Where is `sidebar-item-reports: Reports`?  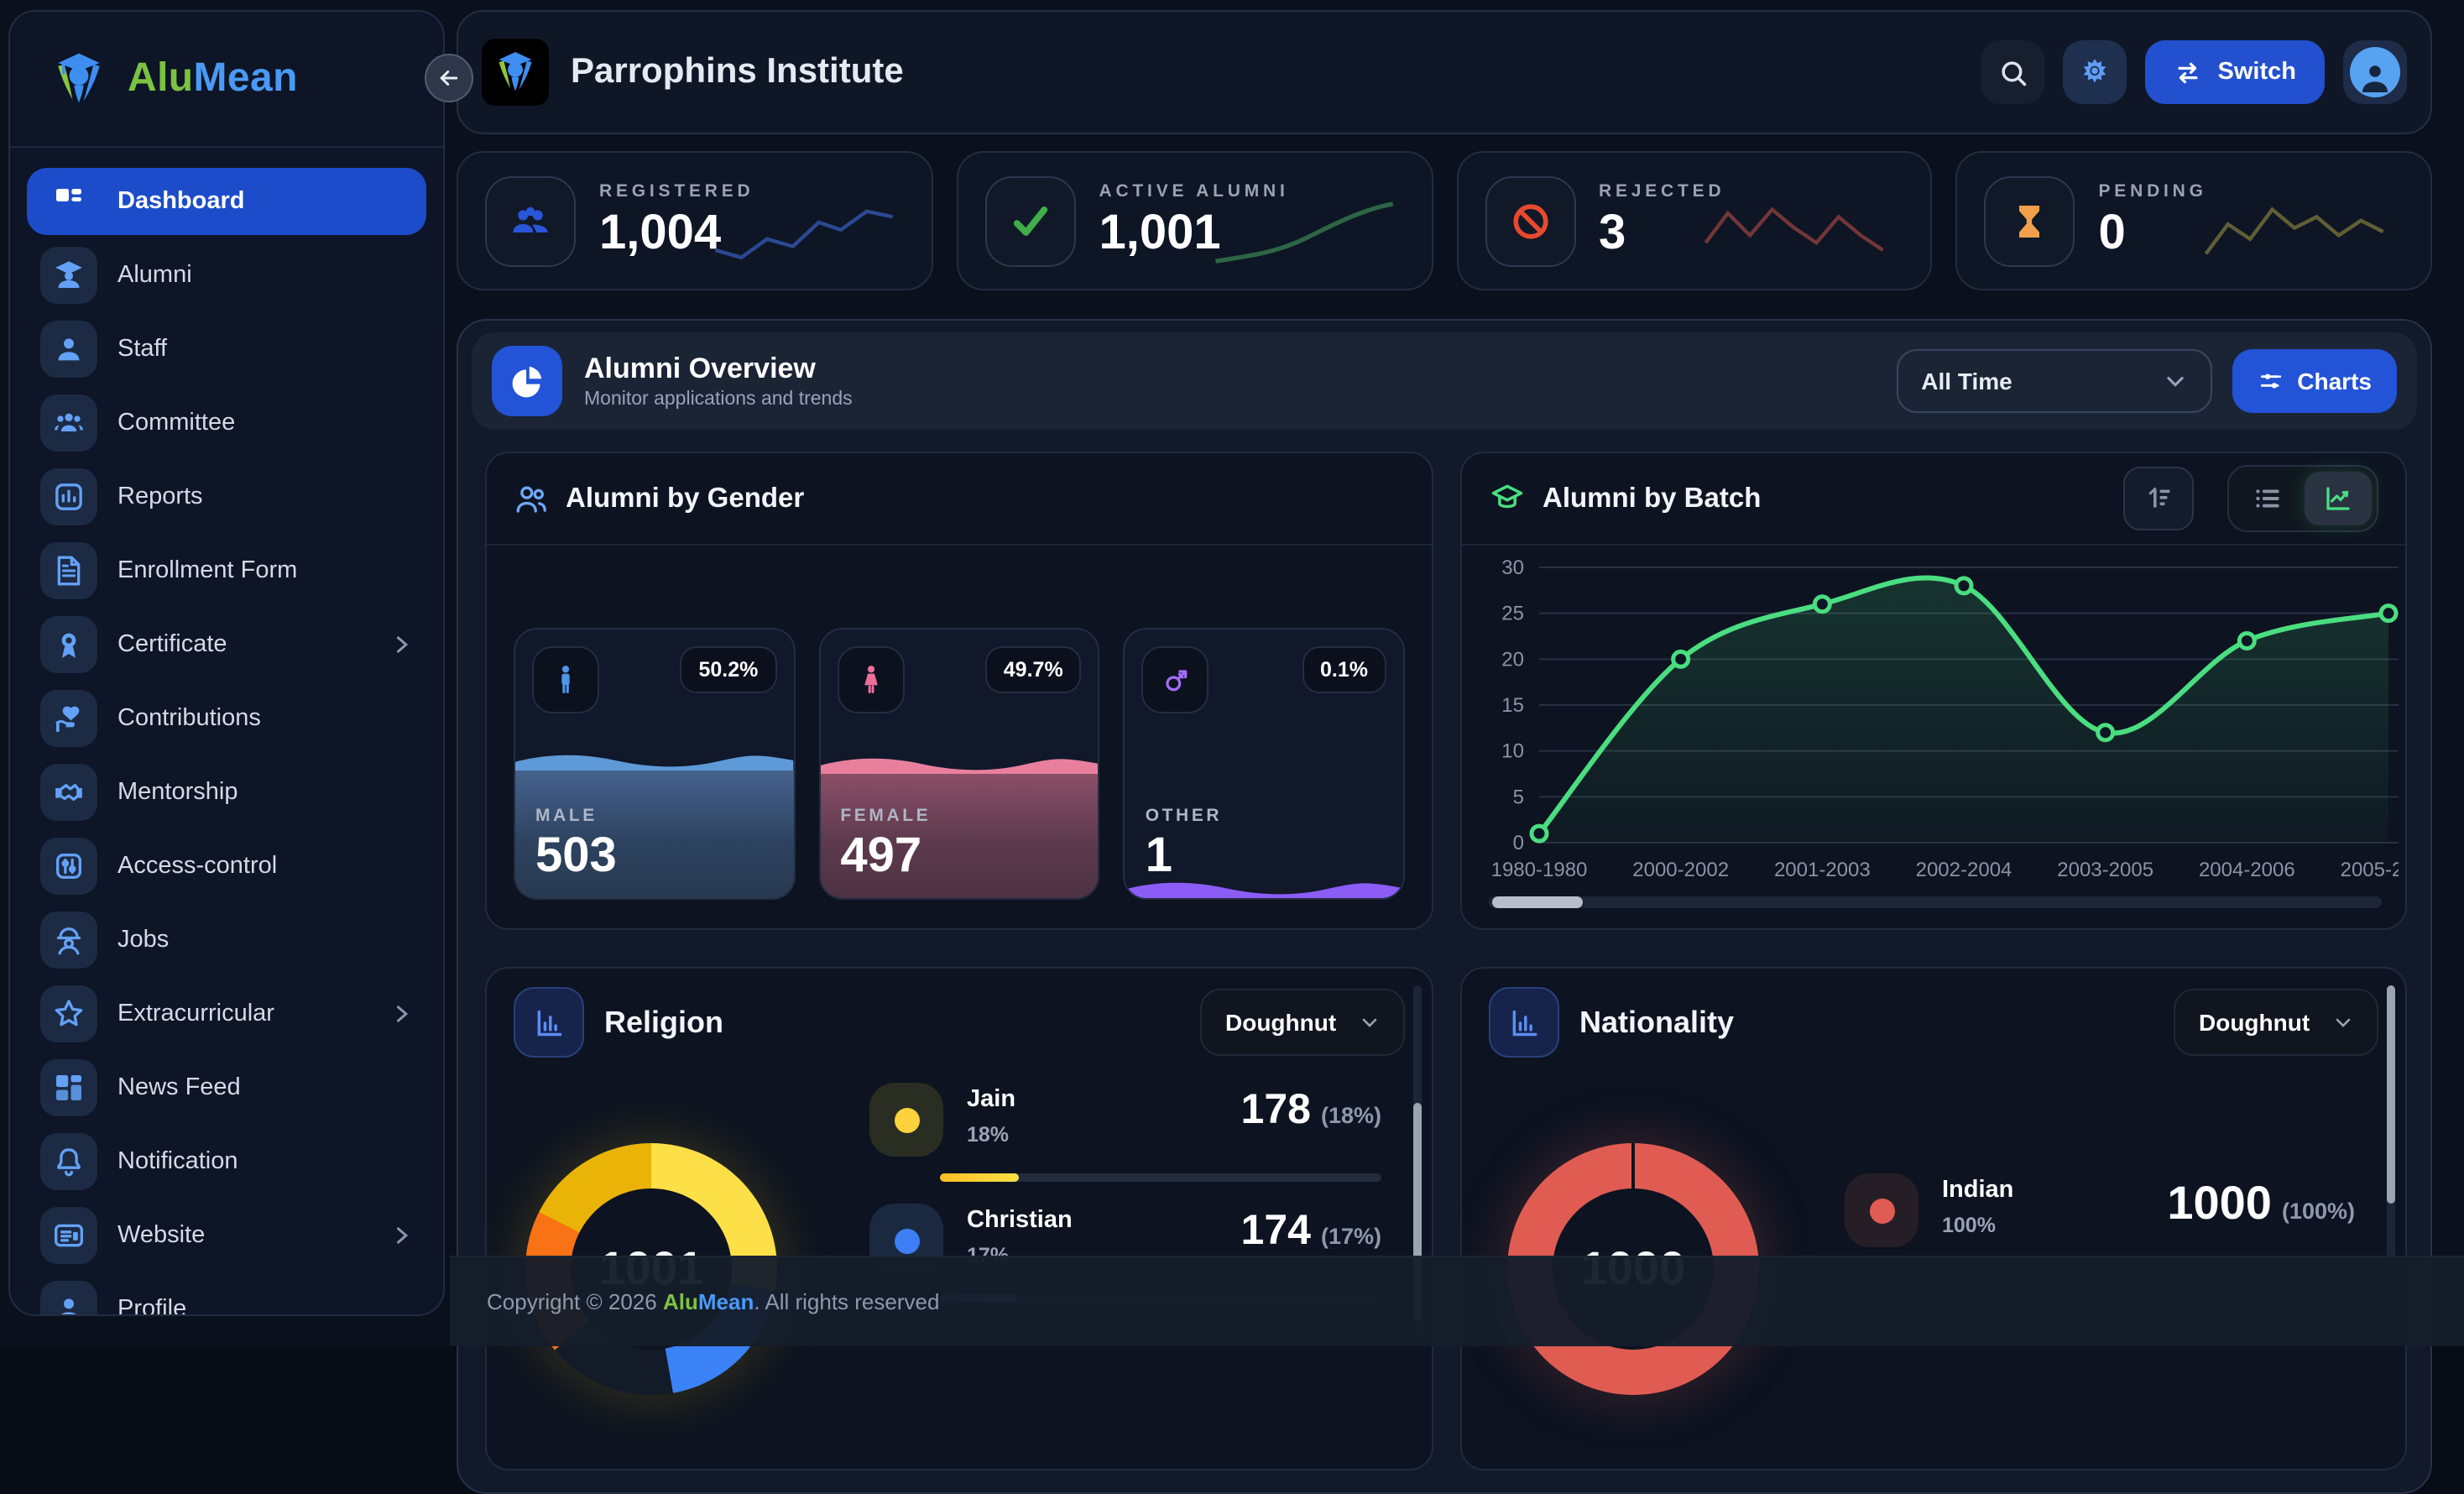
sidebar-item-reports: Reports is located at coordinates (226, 497).